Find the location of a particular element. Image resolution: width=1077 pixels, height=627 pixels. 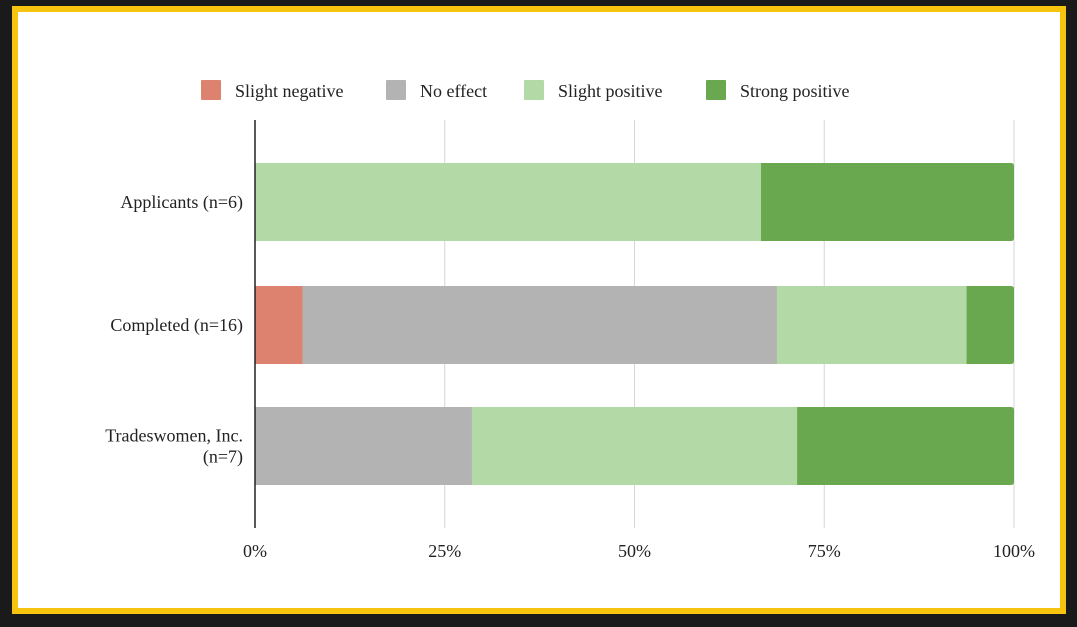

category-label: Completed (n=16) is located at coordinates (176, 325).